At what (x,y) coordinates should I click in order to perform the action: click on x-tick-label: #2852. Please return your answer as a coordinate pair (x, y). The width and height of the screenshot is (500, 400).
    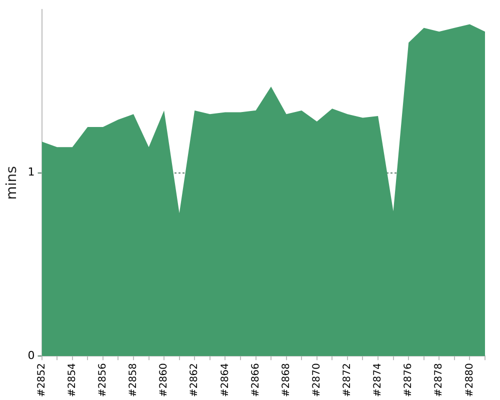
    Looking at the image, I should click on (42, 380).